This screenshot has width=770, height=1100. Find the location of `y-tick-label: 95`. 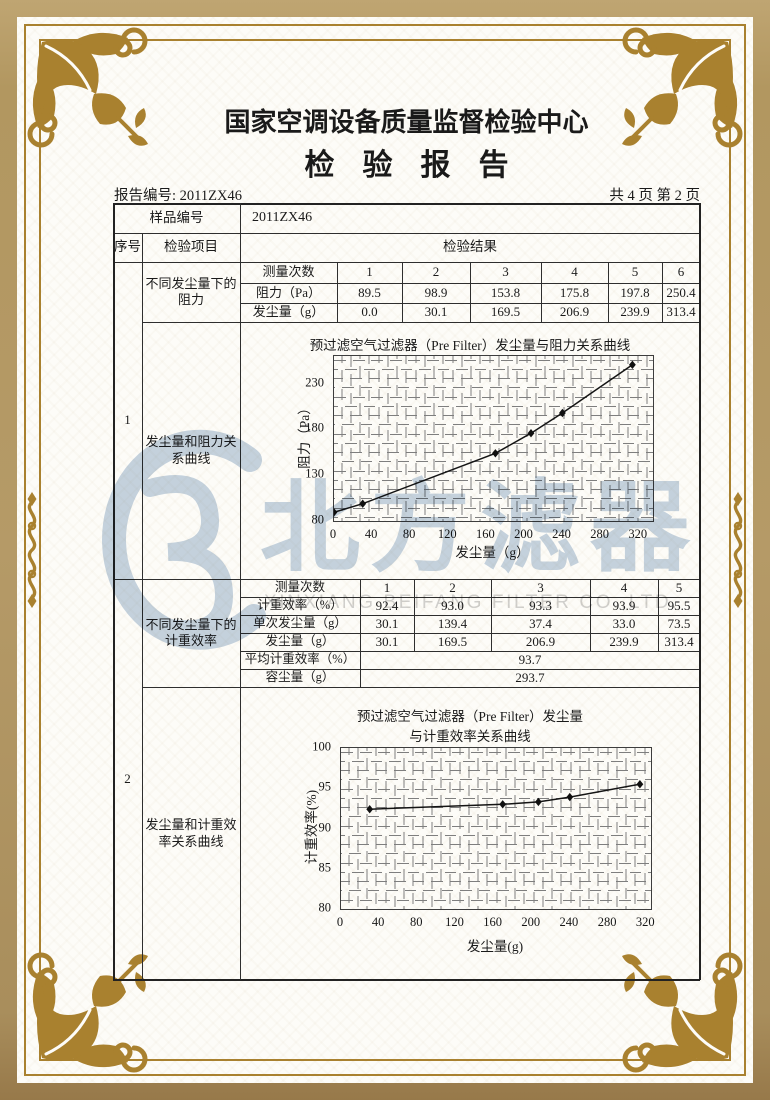

y-tick-label: 95 is located at coordinates (325, 786).